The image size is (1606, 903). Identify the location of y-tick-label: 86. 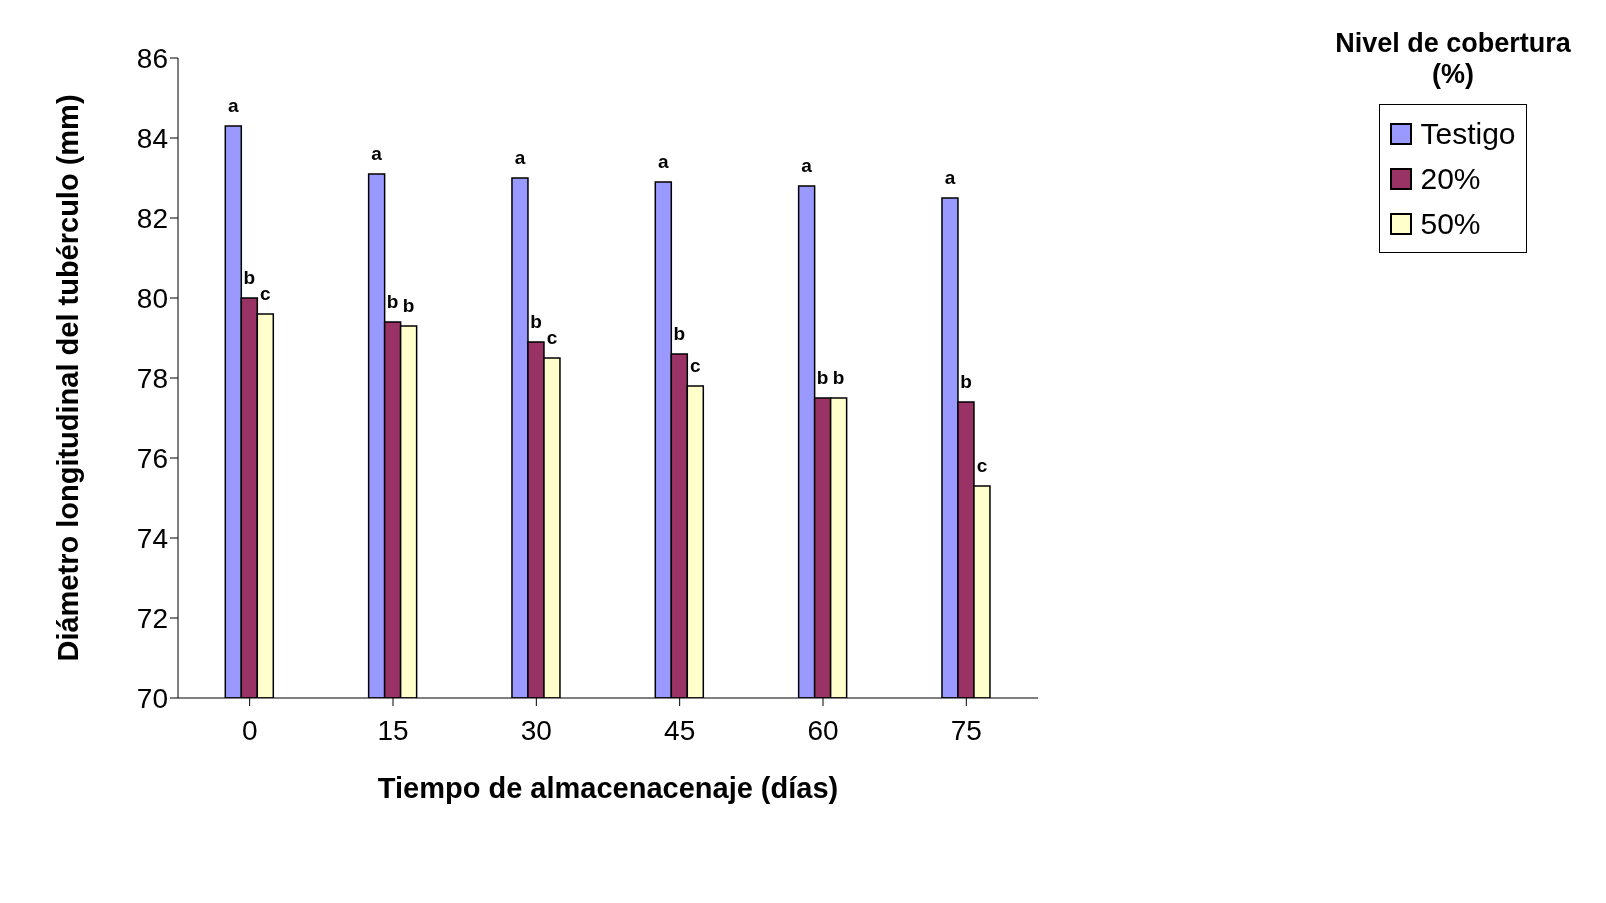
(152, 58).